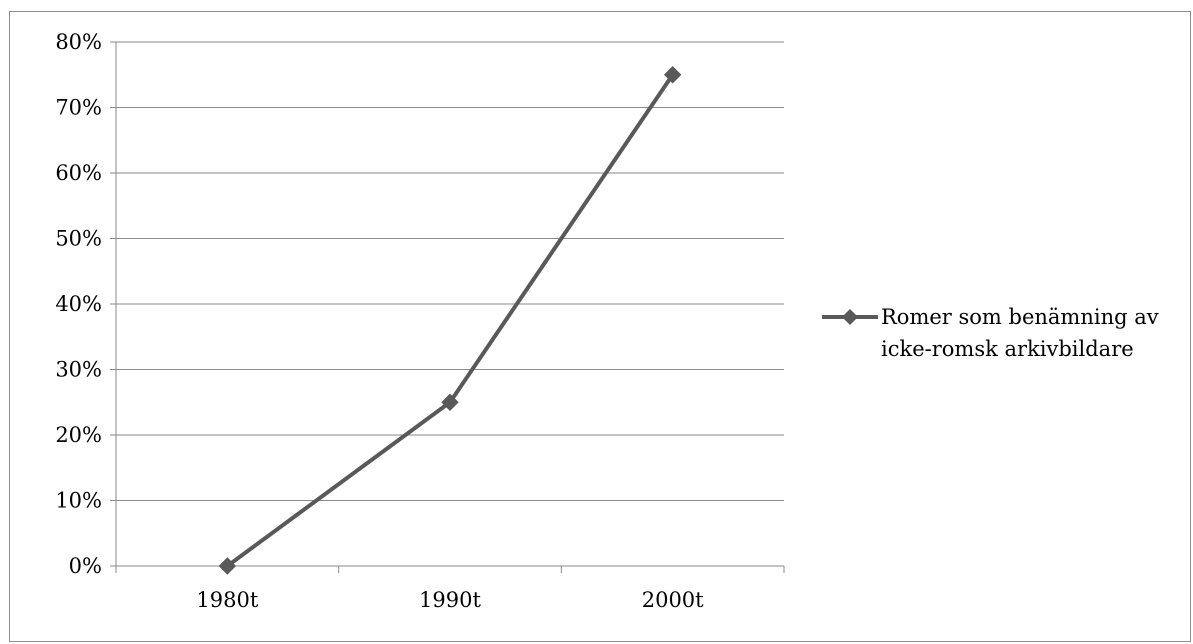 This screenshot has width=1193, height=644. Describe the element at coordinates (78, 108) in the screenshot. I see `y-tick-label: 70%` at that location.